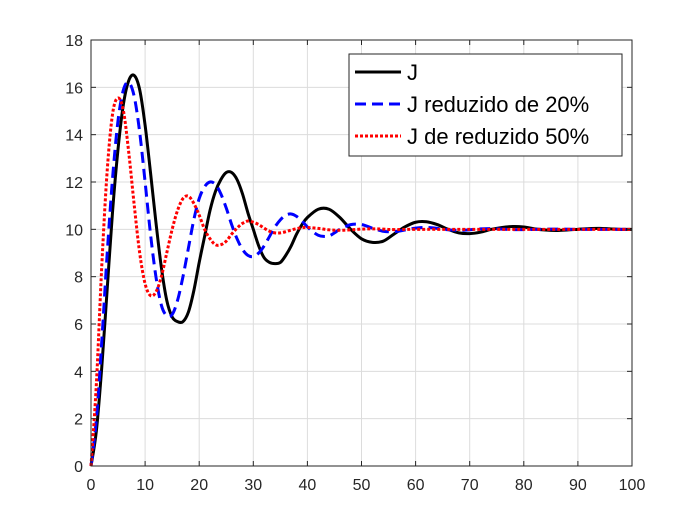 Image resolution: width=700 pixels, height=525 pixels. What do you see at coordinates (416, 485) in the screenshot?
I see `x-tick-label: 60` at bounding box center [416, 485].